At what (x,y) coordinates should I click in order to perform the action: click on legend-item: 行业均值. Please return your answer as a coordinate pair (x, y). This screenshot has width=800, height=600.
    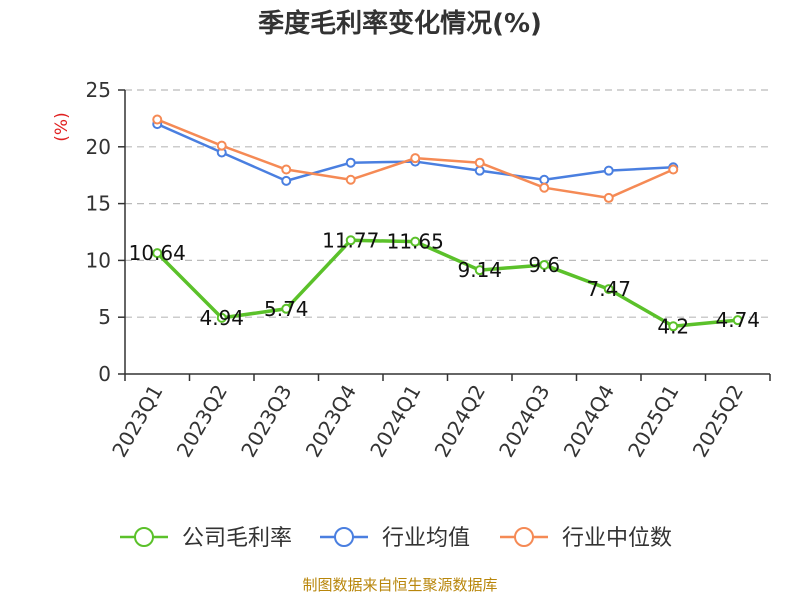
    Looking at the image, I should click on (395, 538).